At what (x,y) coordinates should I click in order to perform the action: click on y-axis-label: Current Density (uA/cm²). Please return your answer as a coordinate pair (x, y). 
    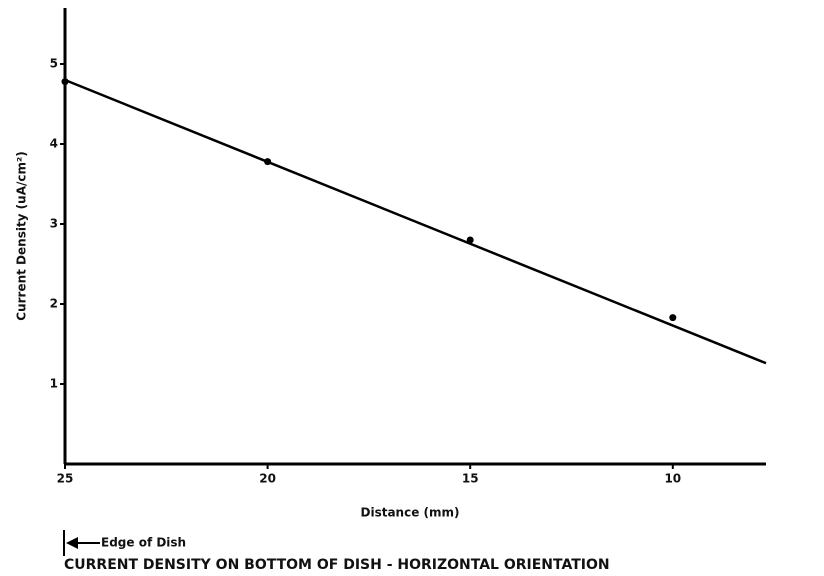
    Looking at the image, I should click on (22, 235).